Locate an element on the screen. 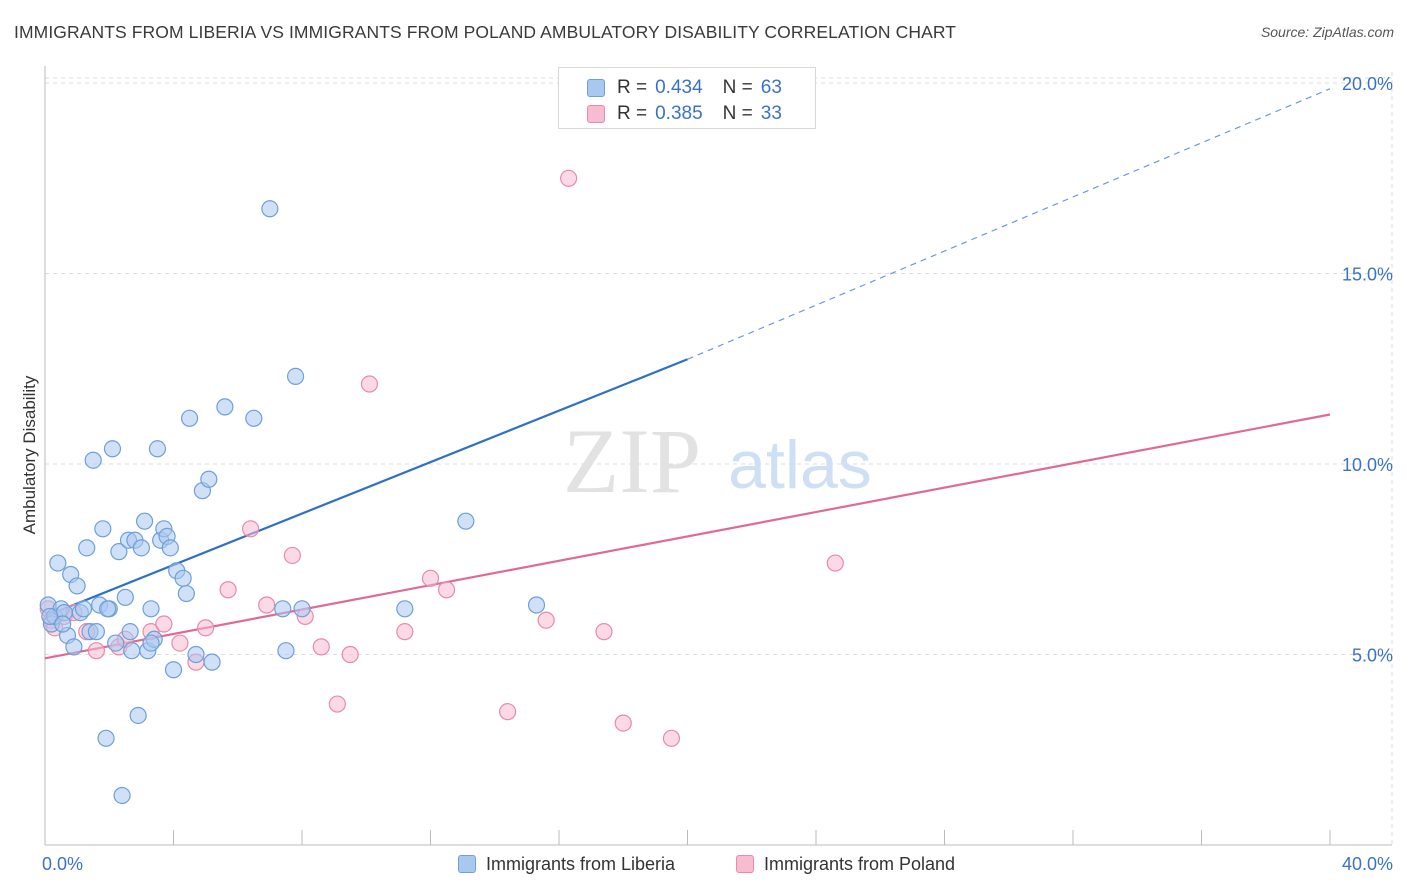 This screenshot has width=1406, height=892. watermark: ZIP atlas is located at coordinates (717, 461).